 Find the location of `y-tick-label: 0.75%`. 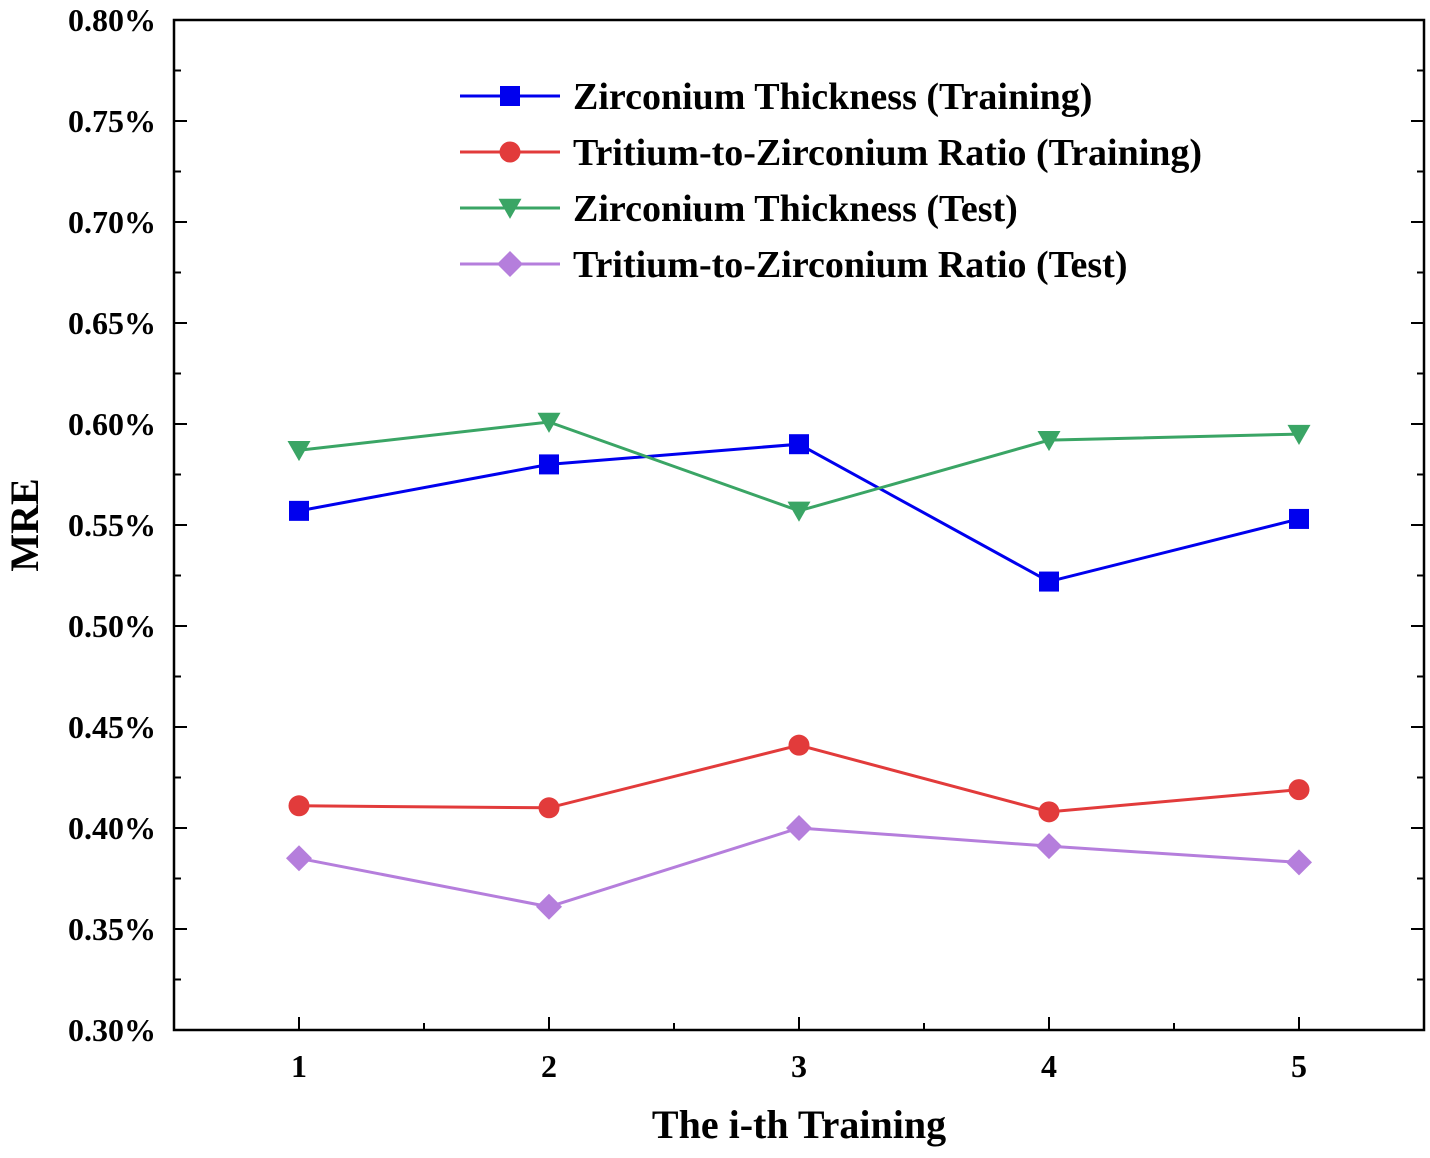

y-tick-label: 0.75% is located at coordinates (112, 121).